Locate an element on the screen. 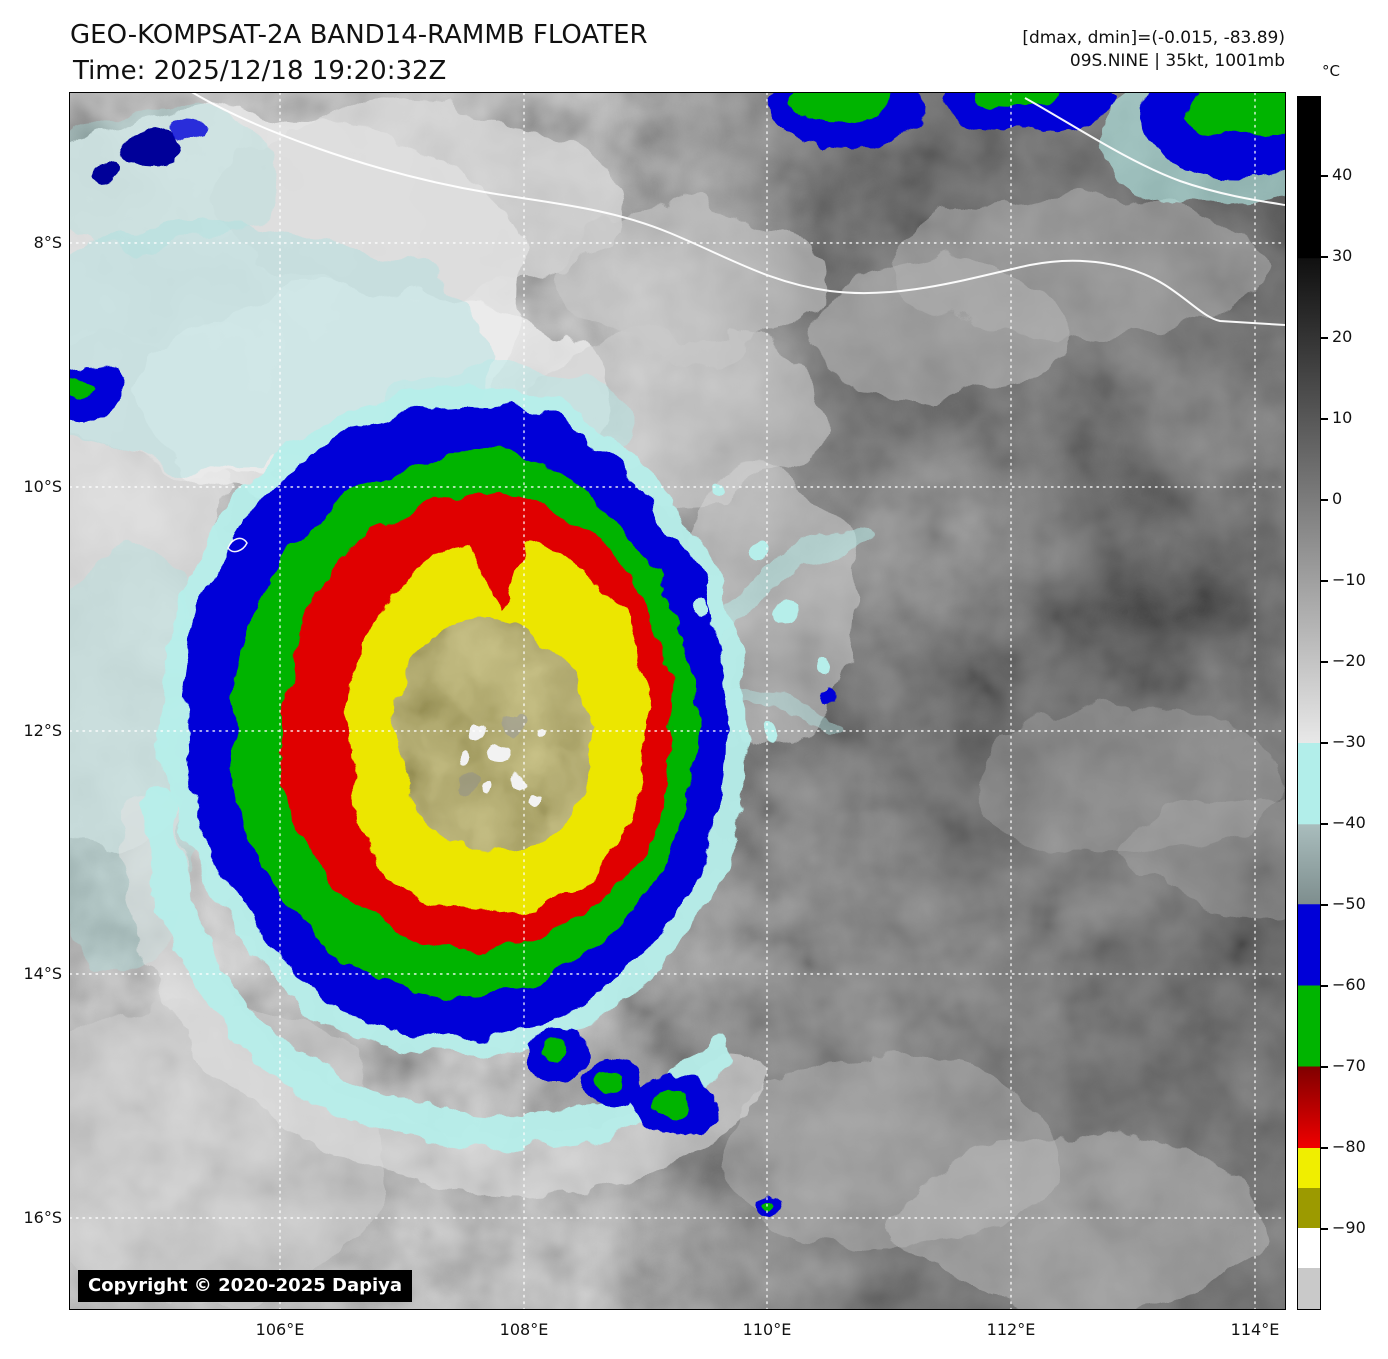  dmax-dmin-label: [dmax, dmin]=(-0.015, -83.89) is located at coordinates (1153, 38).